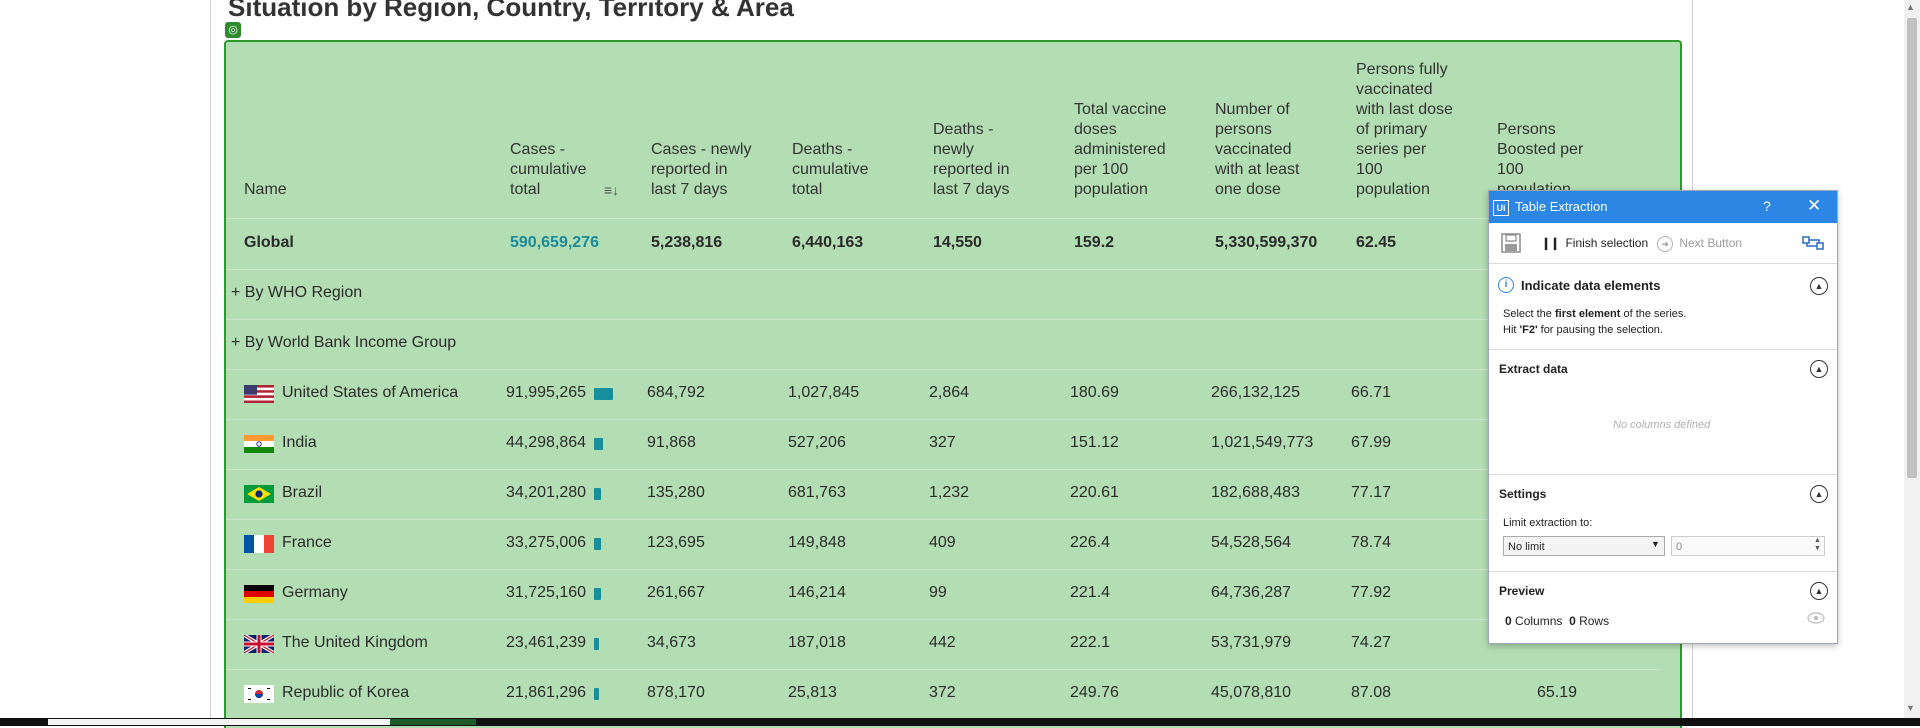 This screenshot has width=1920, height=728. I want to click on country-name: The United Kingdom, so click(355, 642).